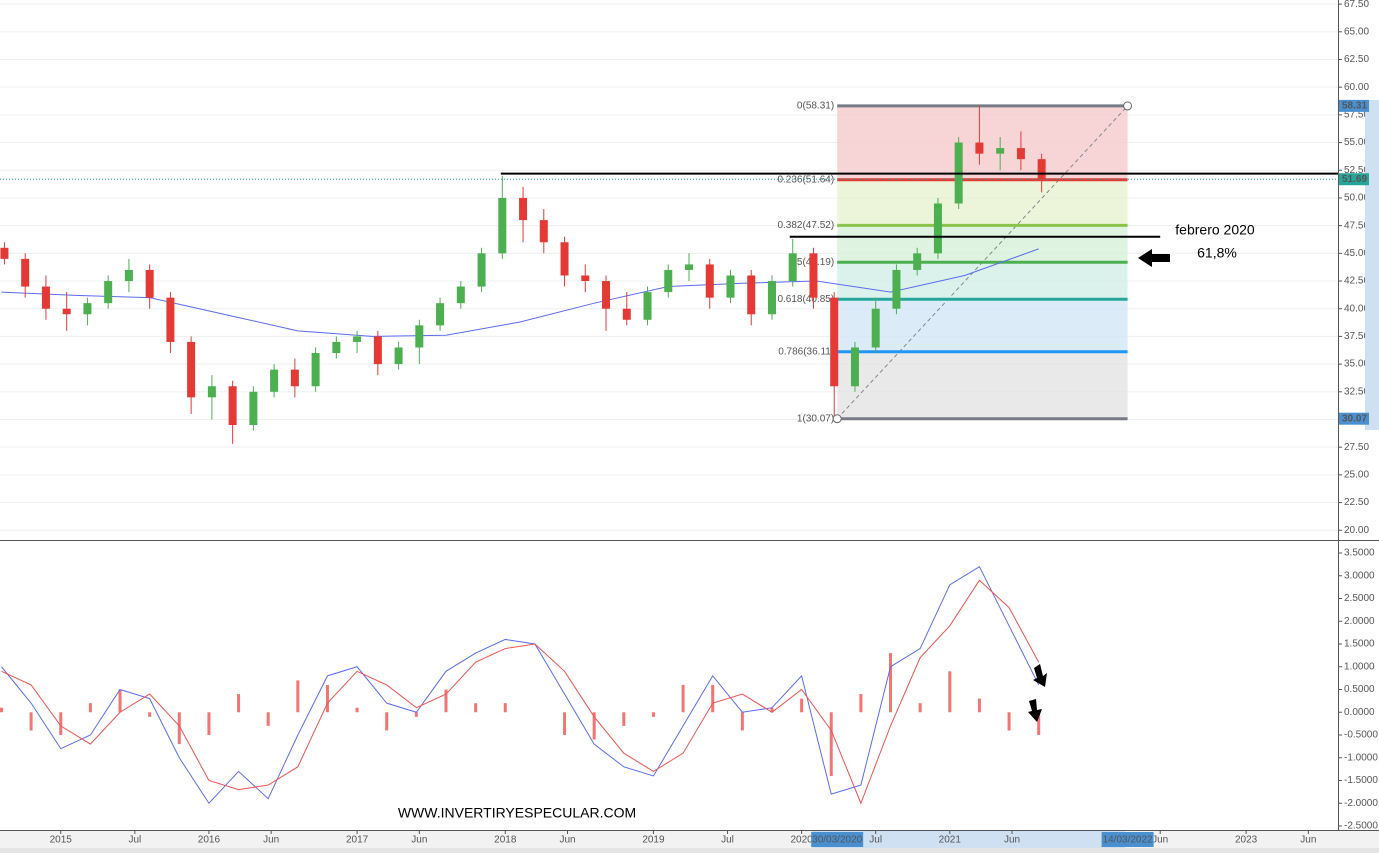 This screenshot has height=853, width=1379. I want to click on y-tick-label: 47.50, so click(1356, 225).